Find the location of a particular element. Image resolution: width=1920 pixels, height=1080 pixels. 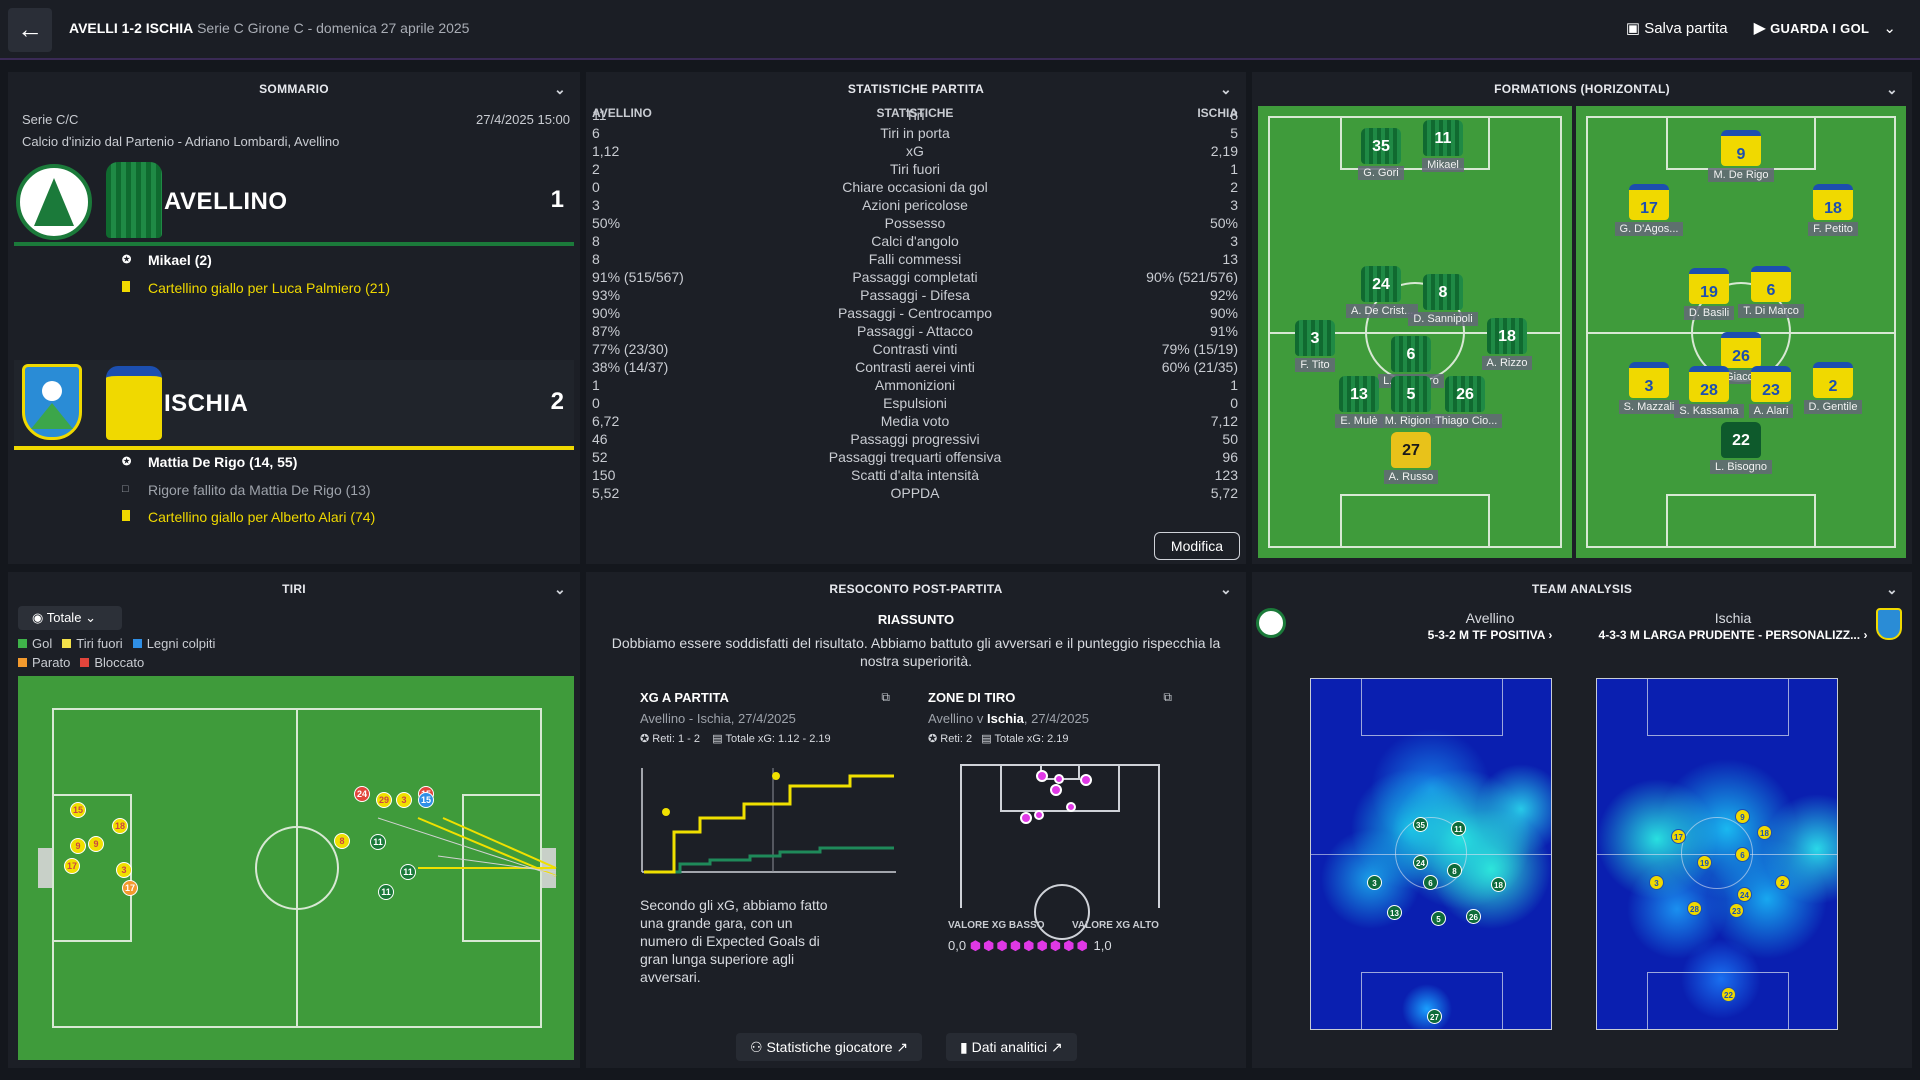

player-card: 6 T. Di Marco is located at coordinates (1771, 294).